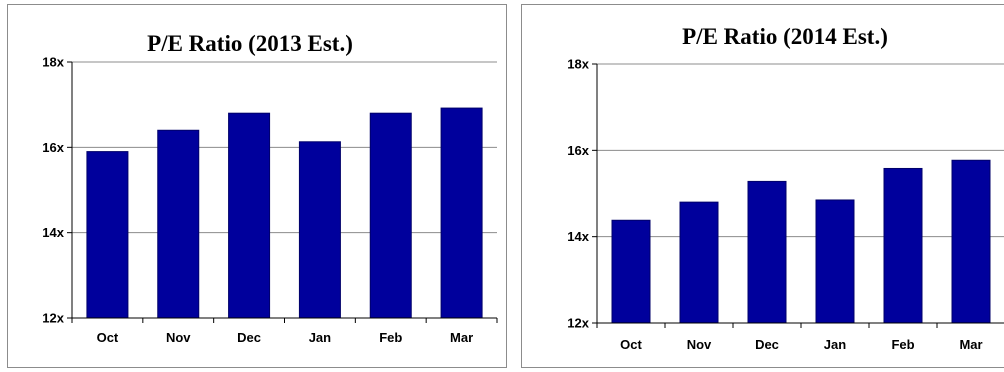 The height and width of the screenshot is (372, 1004). Describe the element at coordinates (390, 215) in the screenshot. I see `bar-2013-feb` at that location.